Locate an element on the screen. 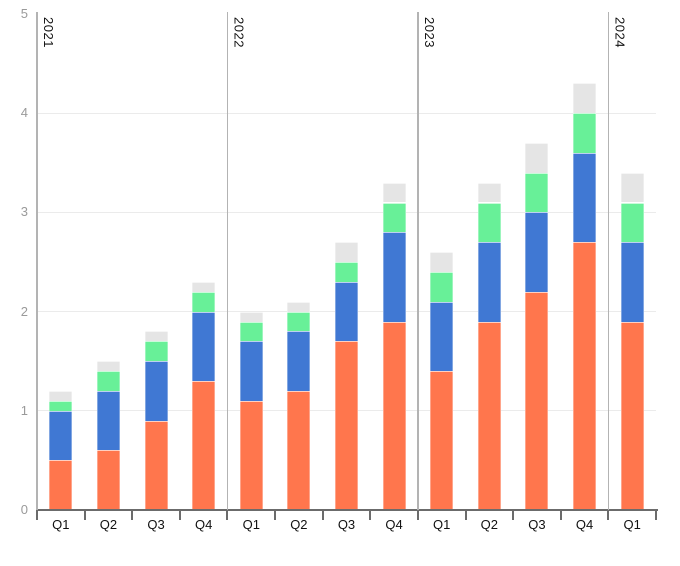  year-label: 2023 is located at coordinates (429, 32).